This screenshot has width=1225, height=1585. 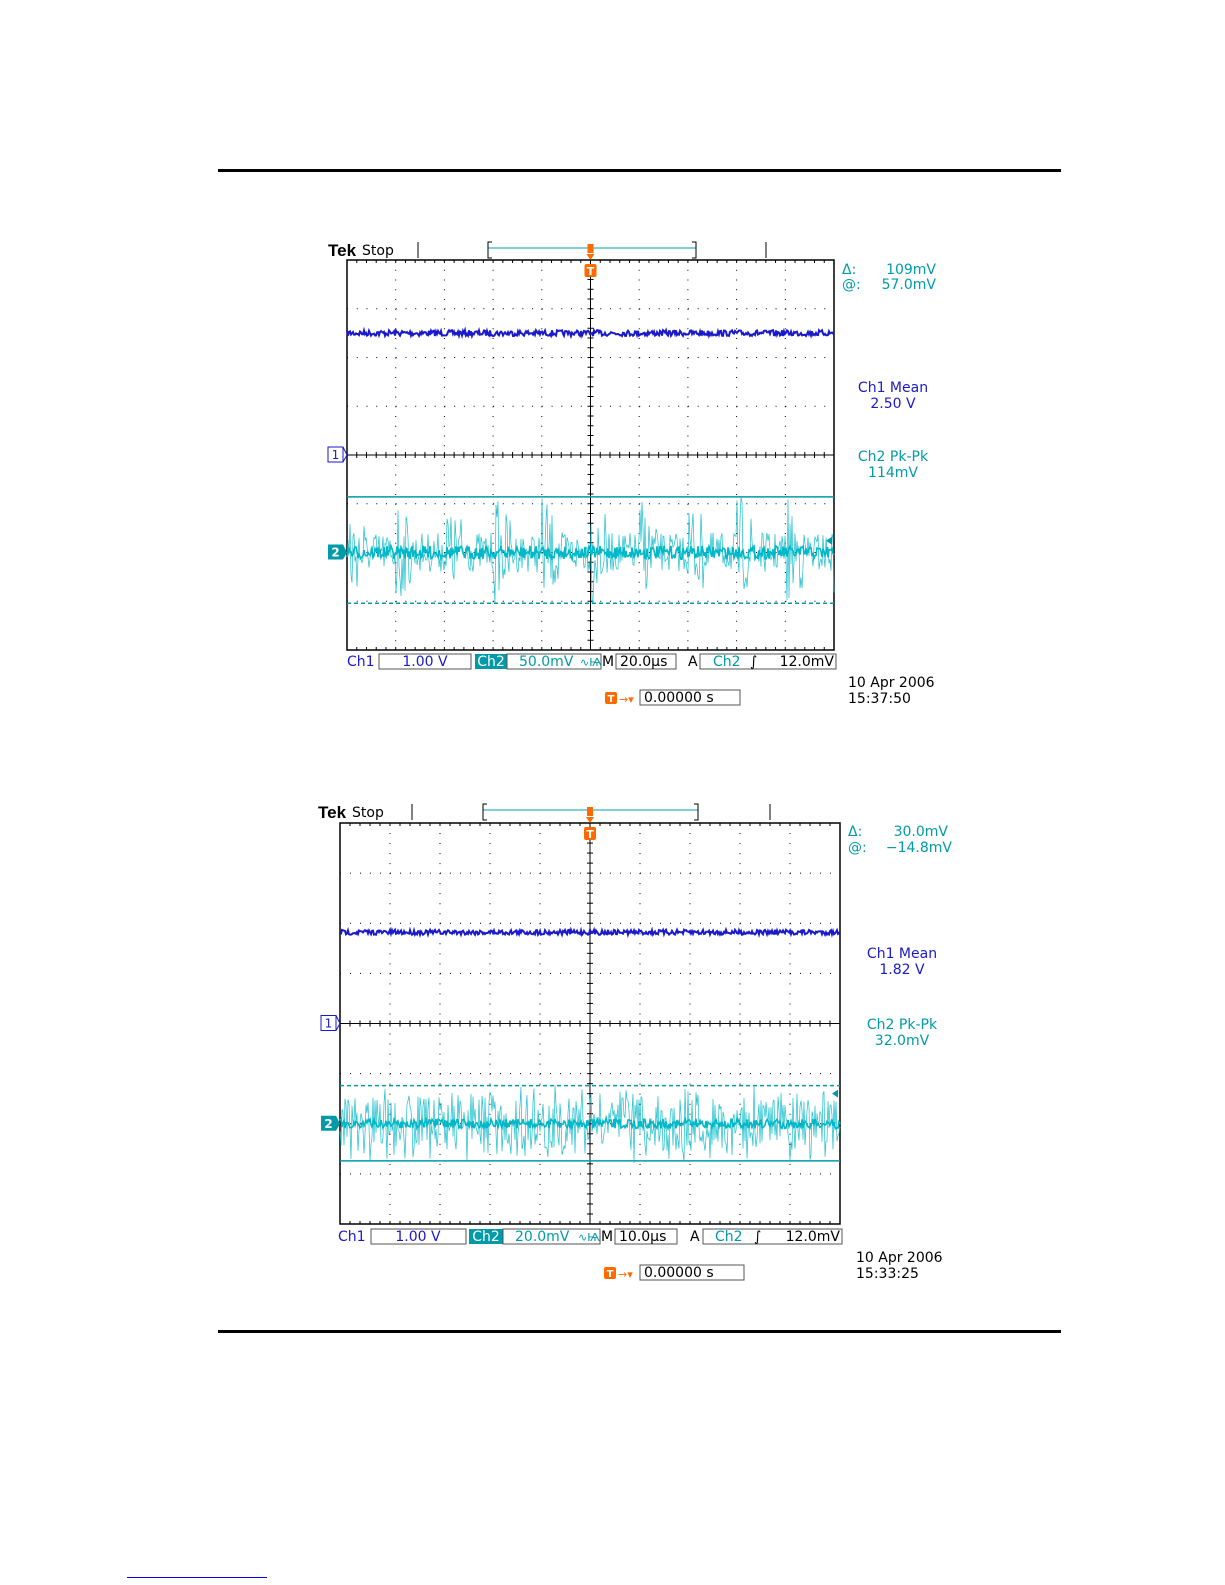 I want to click on cursor-at-value: 57.0mV, so click(x=909, y=285).